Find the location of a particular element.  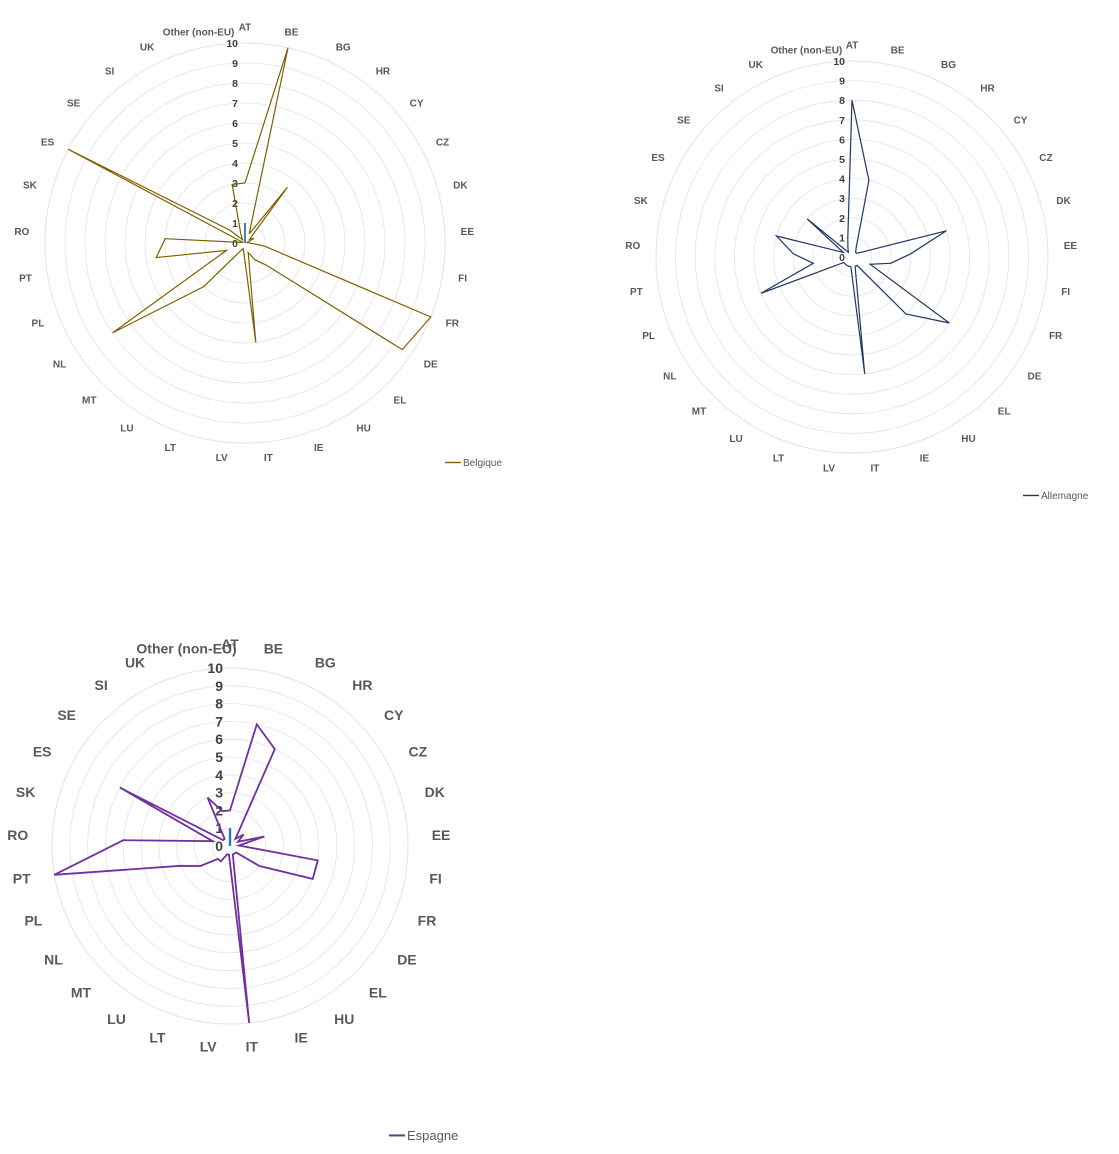

tick-label: 8 is located at coordinates (235, 84).